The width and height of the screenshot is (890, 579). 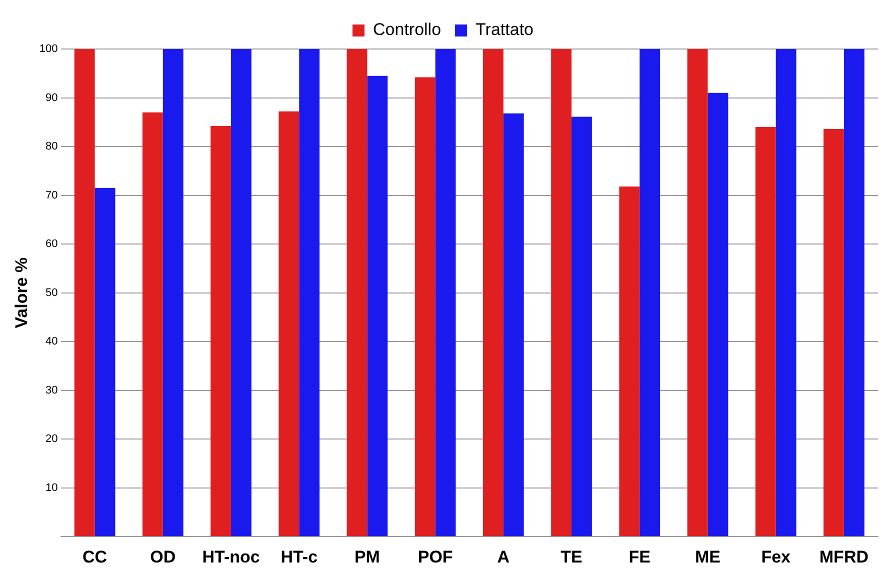 I want to click on y-tick-label: 10, so click(x=52, y=488).